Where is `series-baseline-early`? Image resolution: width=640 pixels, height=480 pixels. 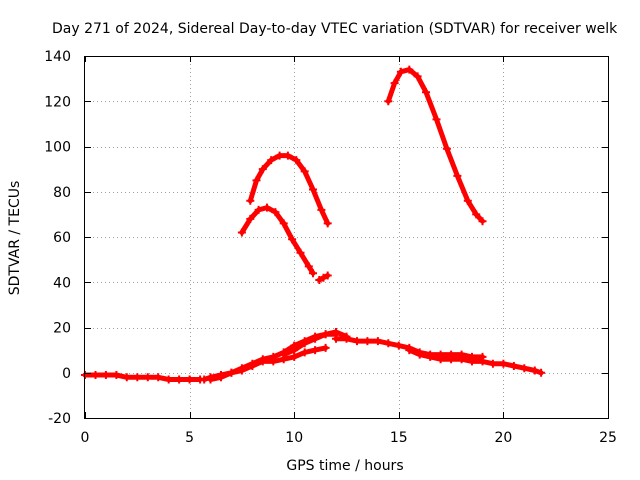
series-baseline-early is located at coordinates (143, 377).